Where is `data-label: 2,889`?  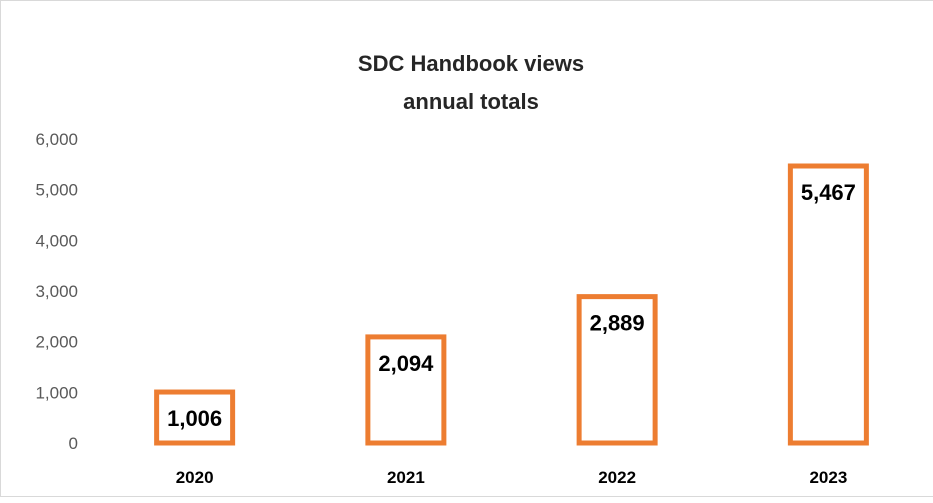 data-label: 2,889 is located at coordinates (617, 323).